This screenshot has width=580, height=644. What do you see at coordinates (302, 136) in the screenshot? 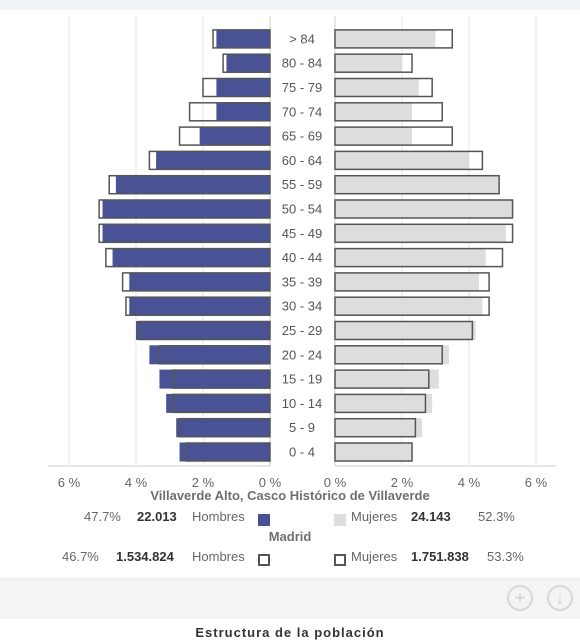
I see `age-group-label: 65 - 69` at bounding box center [302, 136].